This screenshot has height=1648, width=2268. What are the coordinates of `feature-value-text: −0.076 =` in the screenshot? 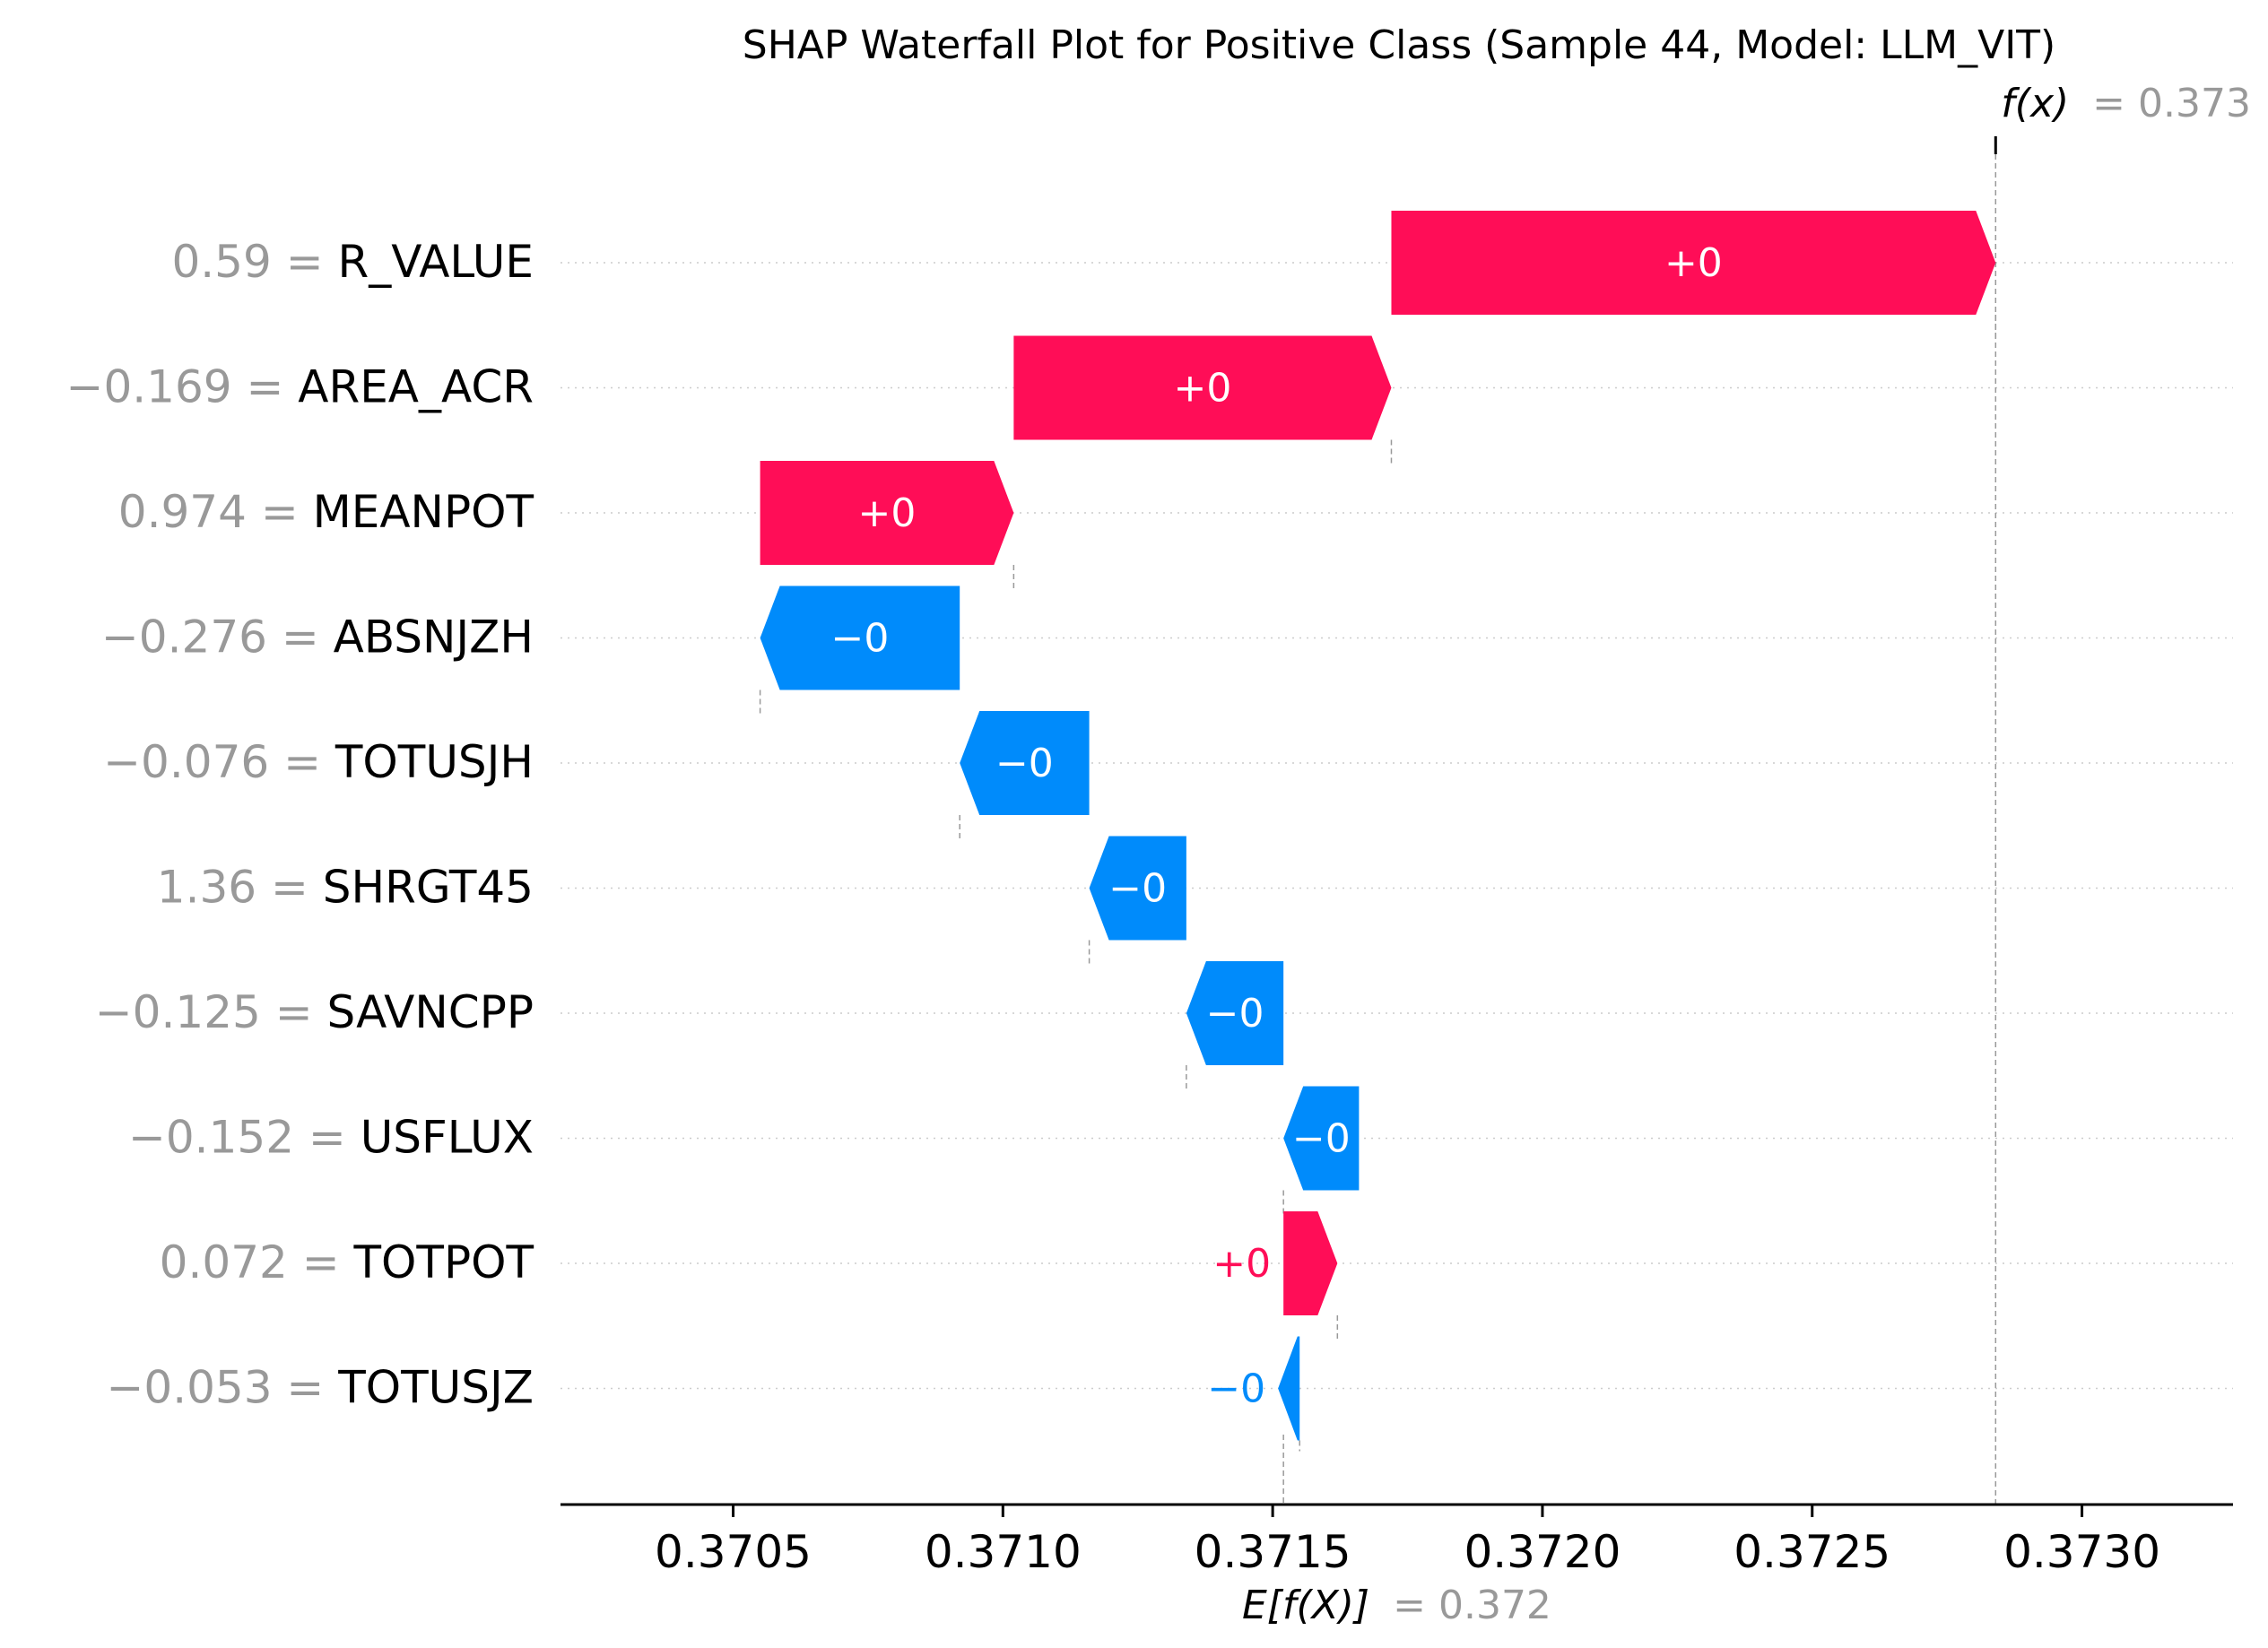 It's located at (219, 762).